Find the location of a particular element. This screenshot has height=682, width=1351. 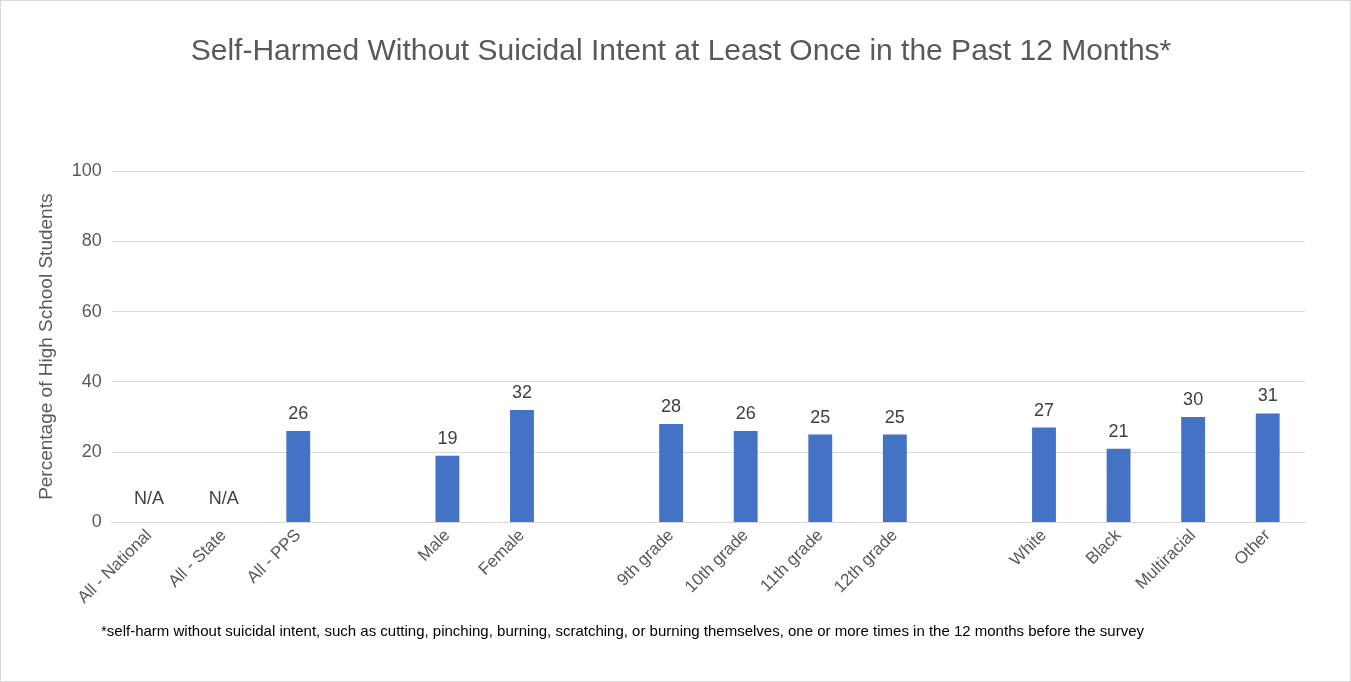

y-tick-label: 0 is located at coordinates (96, 521).